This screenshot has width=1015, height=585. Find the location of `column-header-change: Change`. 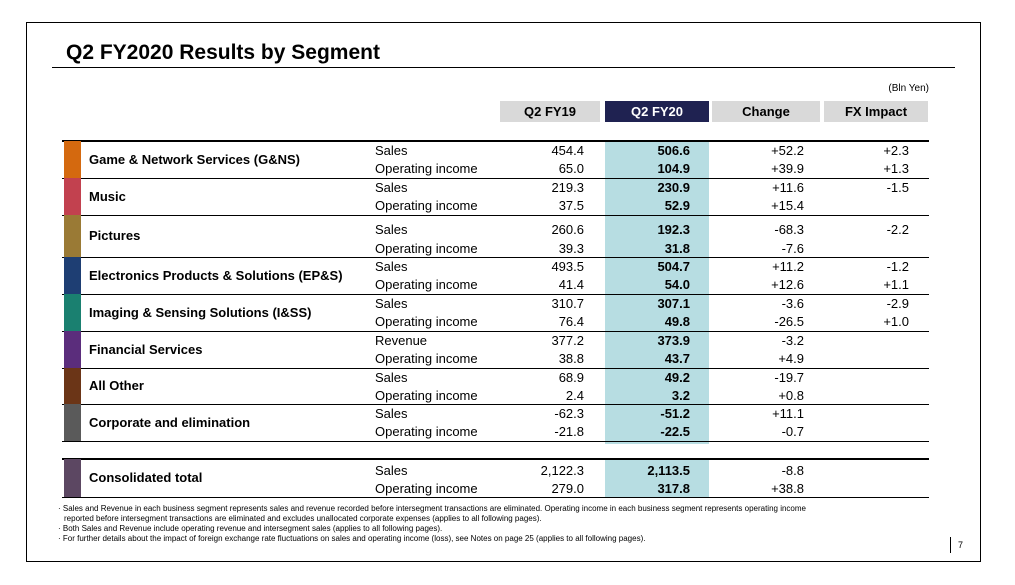

column-header-change: Change is located at coordinates (766, 111).